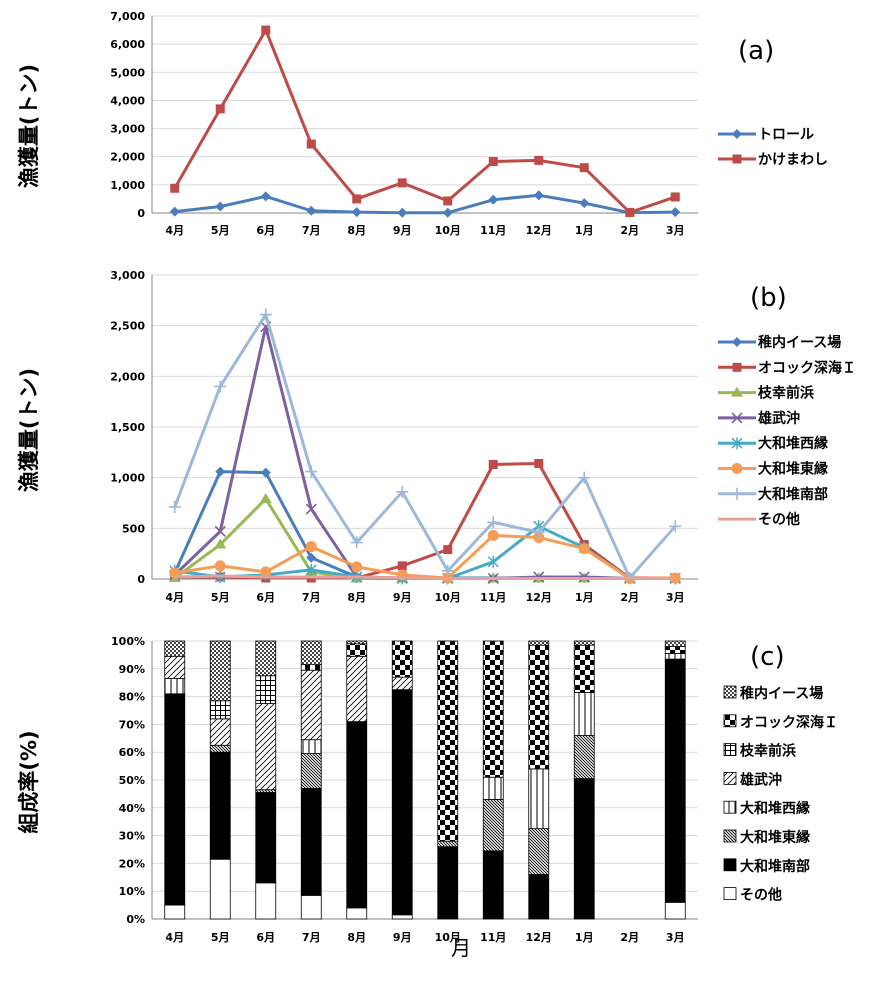  What do you see at coordinates (127, 72) in the screenshot?
I see `y-tick-label: 5,000` at bounding box center [127, 72].